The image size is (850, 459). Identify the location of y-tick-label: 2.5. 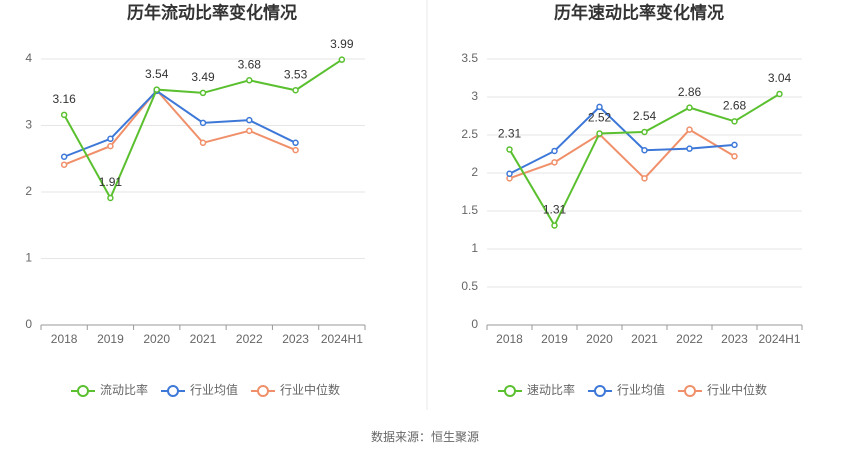
(469, 134).